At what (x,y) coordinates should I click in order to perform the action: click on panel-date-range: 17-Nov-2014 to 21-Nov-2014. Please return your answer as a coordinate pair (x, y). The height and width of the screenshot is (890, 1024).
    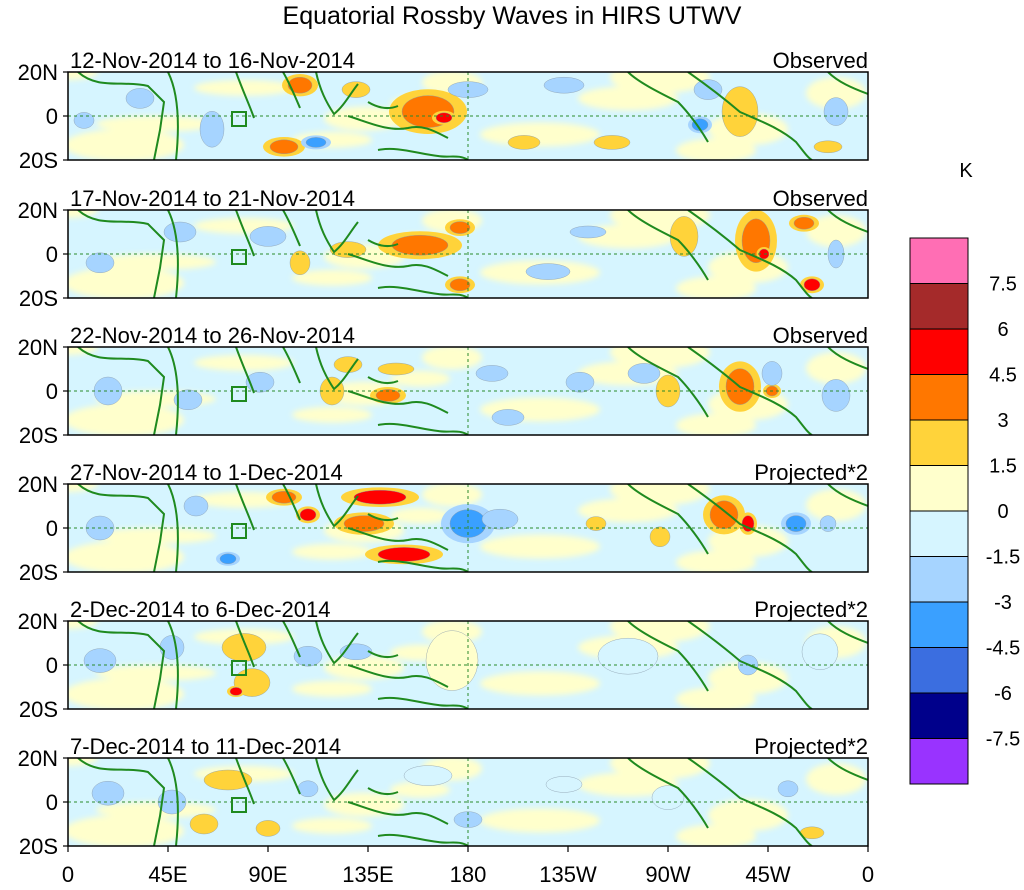
    Looking at the image, I should click on (212, 198).